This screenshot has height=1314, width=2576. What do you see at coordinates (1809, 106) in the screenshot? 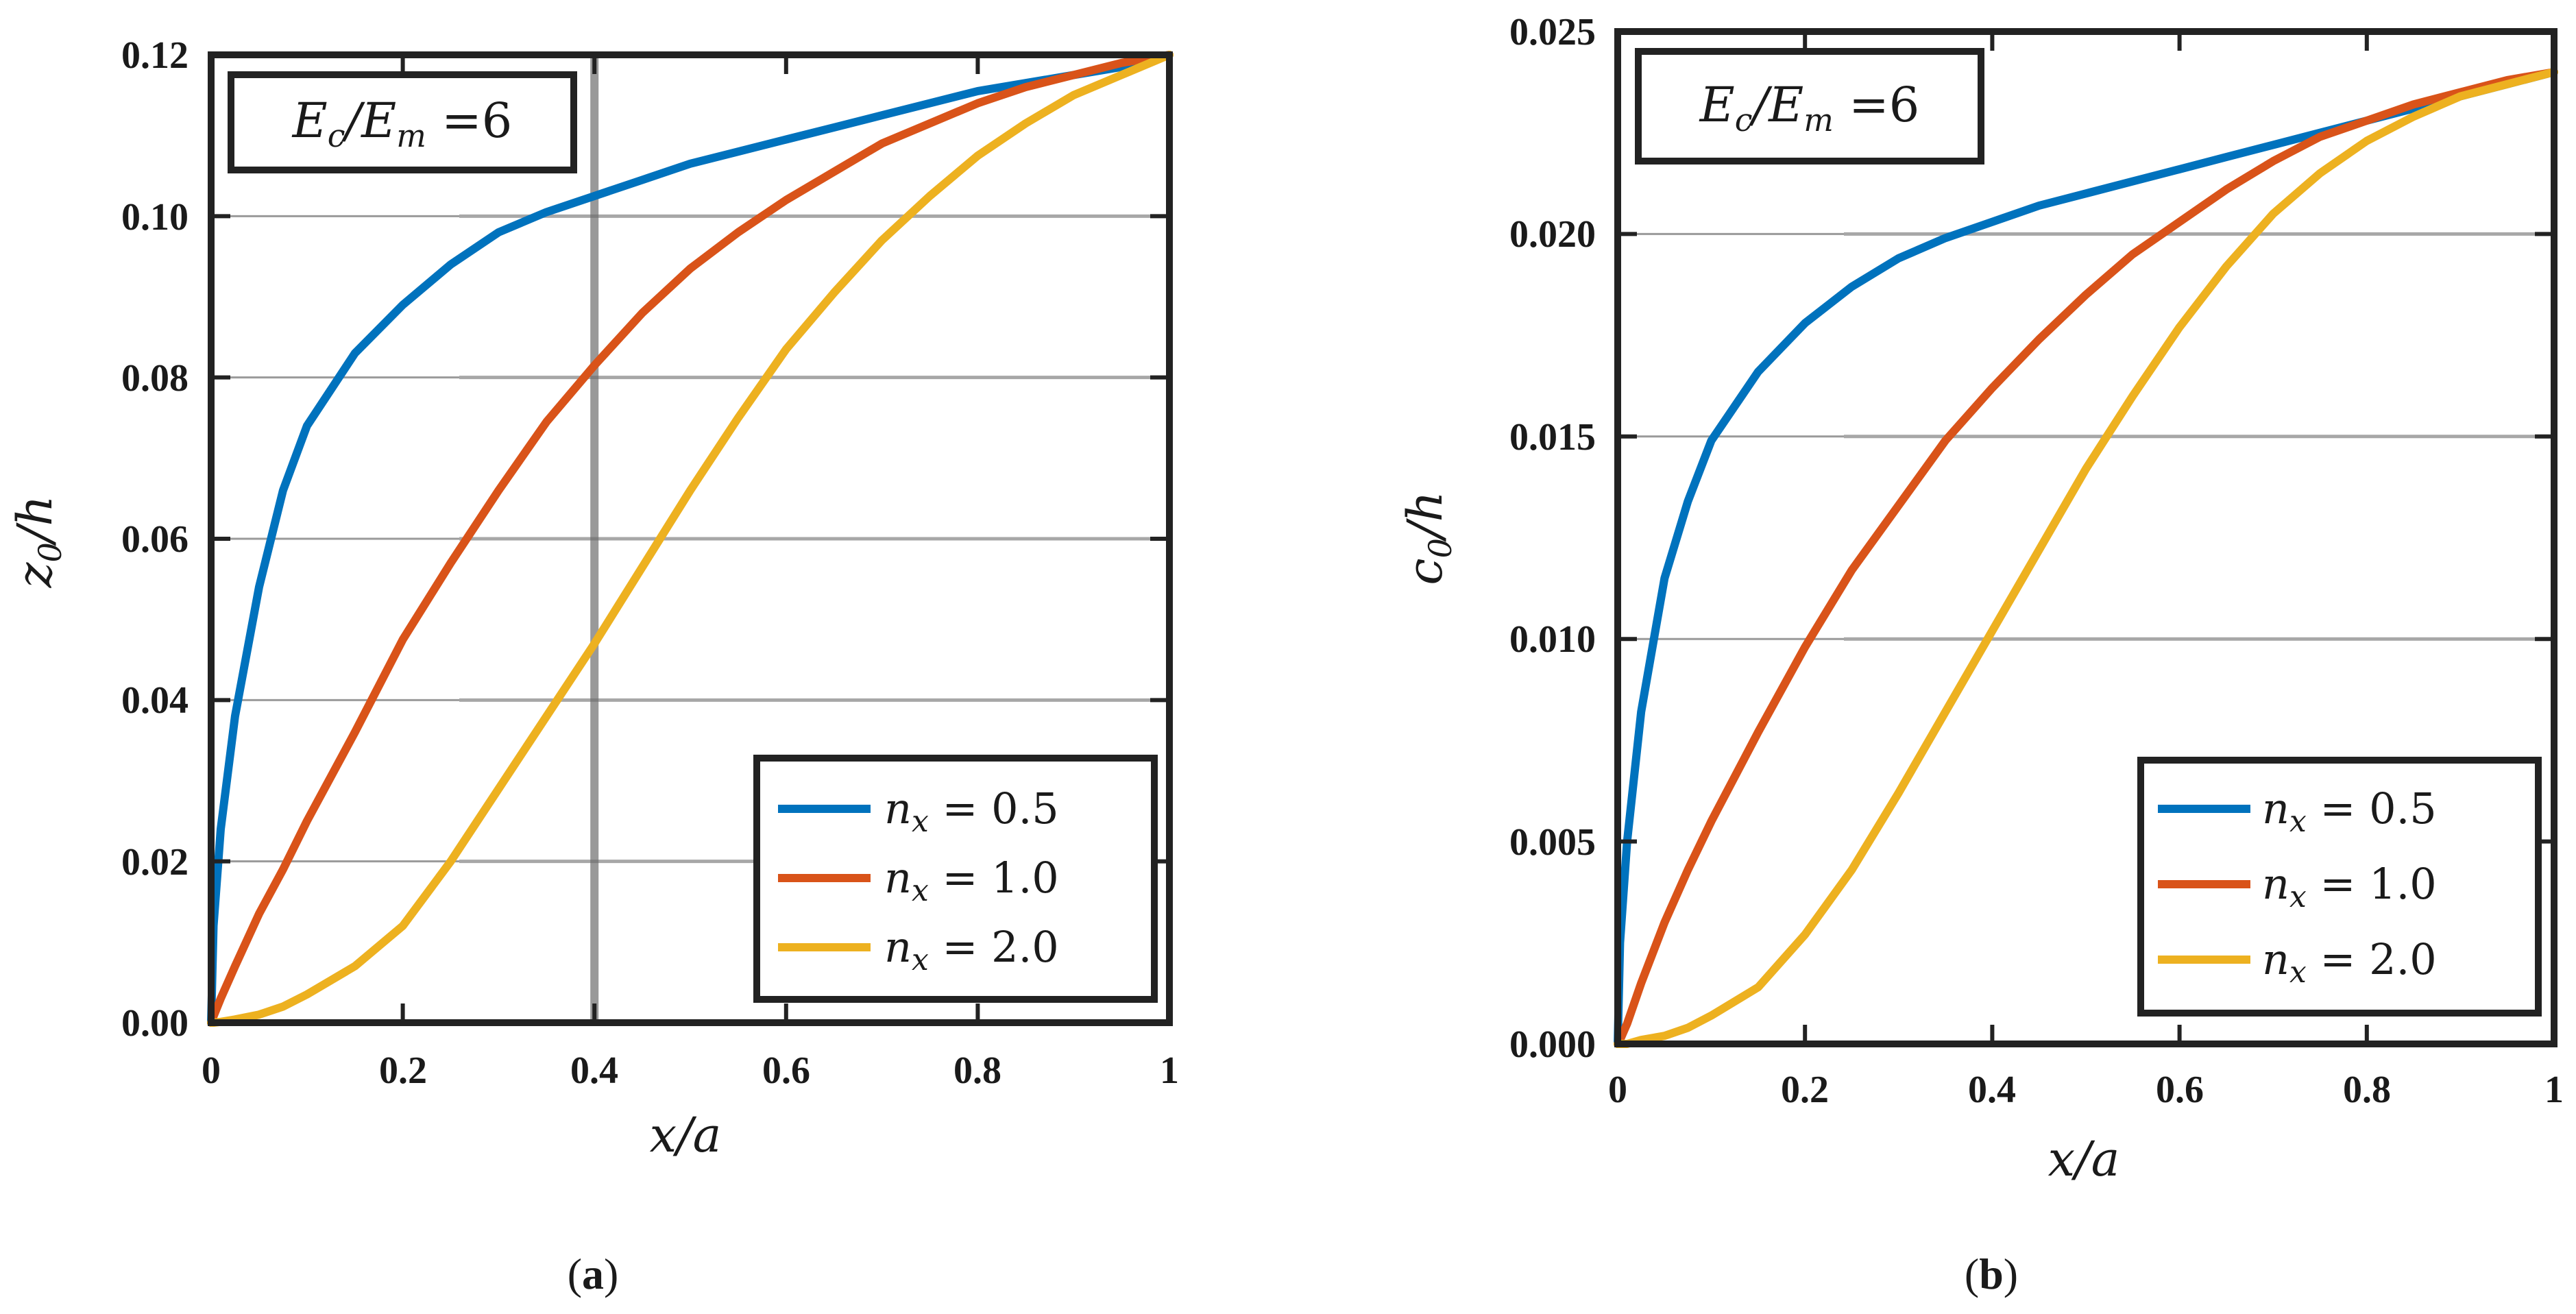
I see `annotation-box-b: Ec/Em =6` at bounding box center [1809, 106].